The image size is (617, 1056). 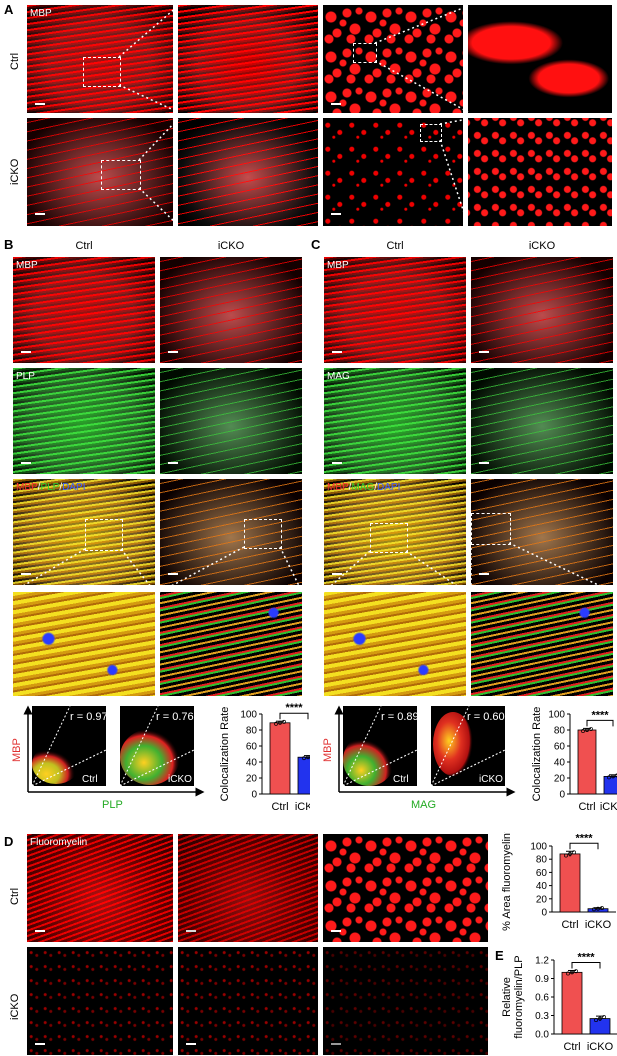 What do you see at coordinates (108, 757) in the screenshot?
I see `scatter-b: r = 0.97 r = 0.76 Ctrl iCKO MBP PLP` at bounding box center [108, 757].